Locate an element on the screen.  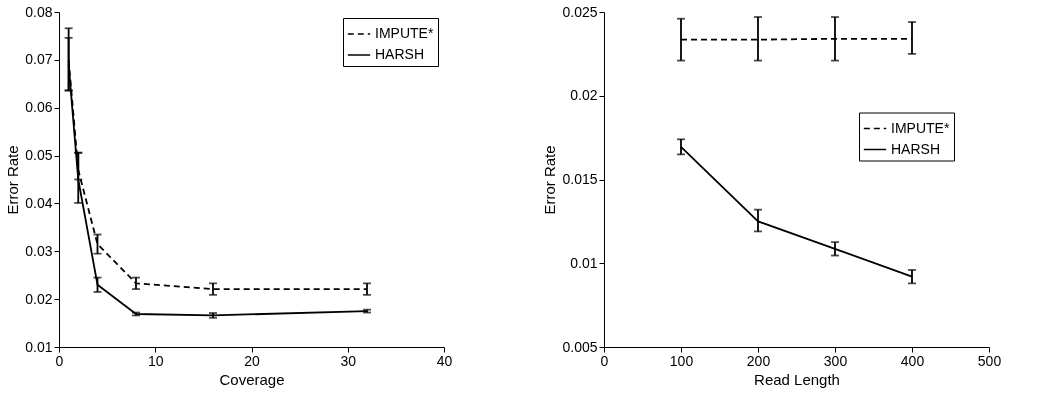
y-tick-label: 0.04 is located at coordinates (39, 202).